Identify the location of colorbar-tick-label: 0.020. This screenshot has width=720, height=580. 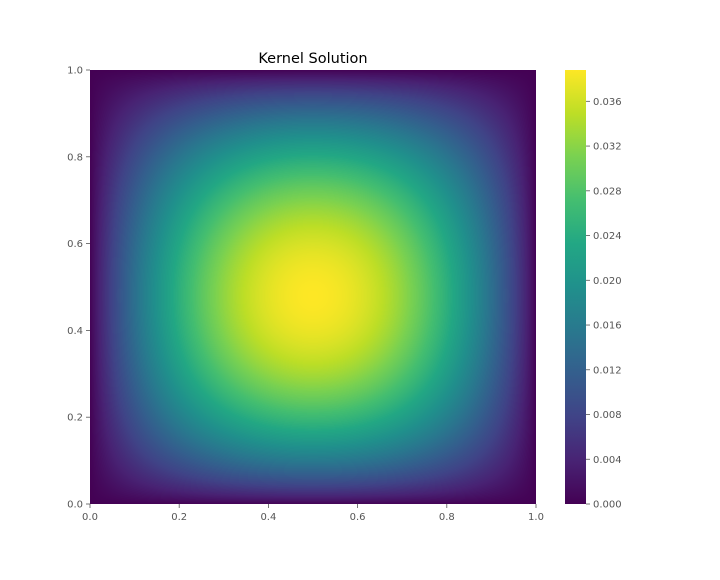
(607, 281).